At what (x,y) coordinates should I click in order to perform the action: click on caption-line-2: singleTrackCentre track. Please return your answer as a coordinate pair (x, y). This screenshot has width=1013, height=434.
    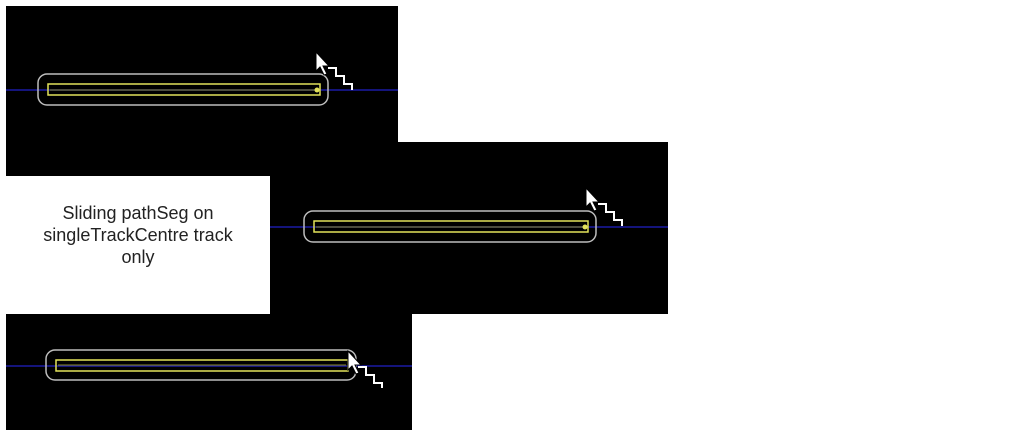
    Looking at the image, I should click on (138, 235).